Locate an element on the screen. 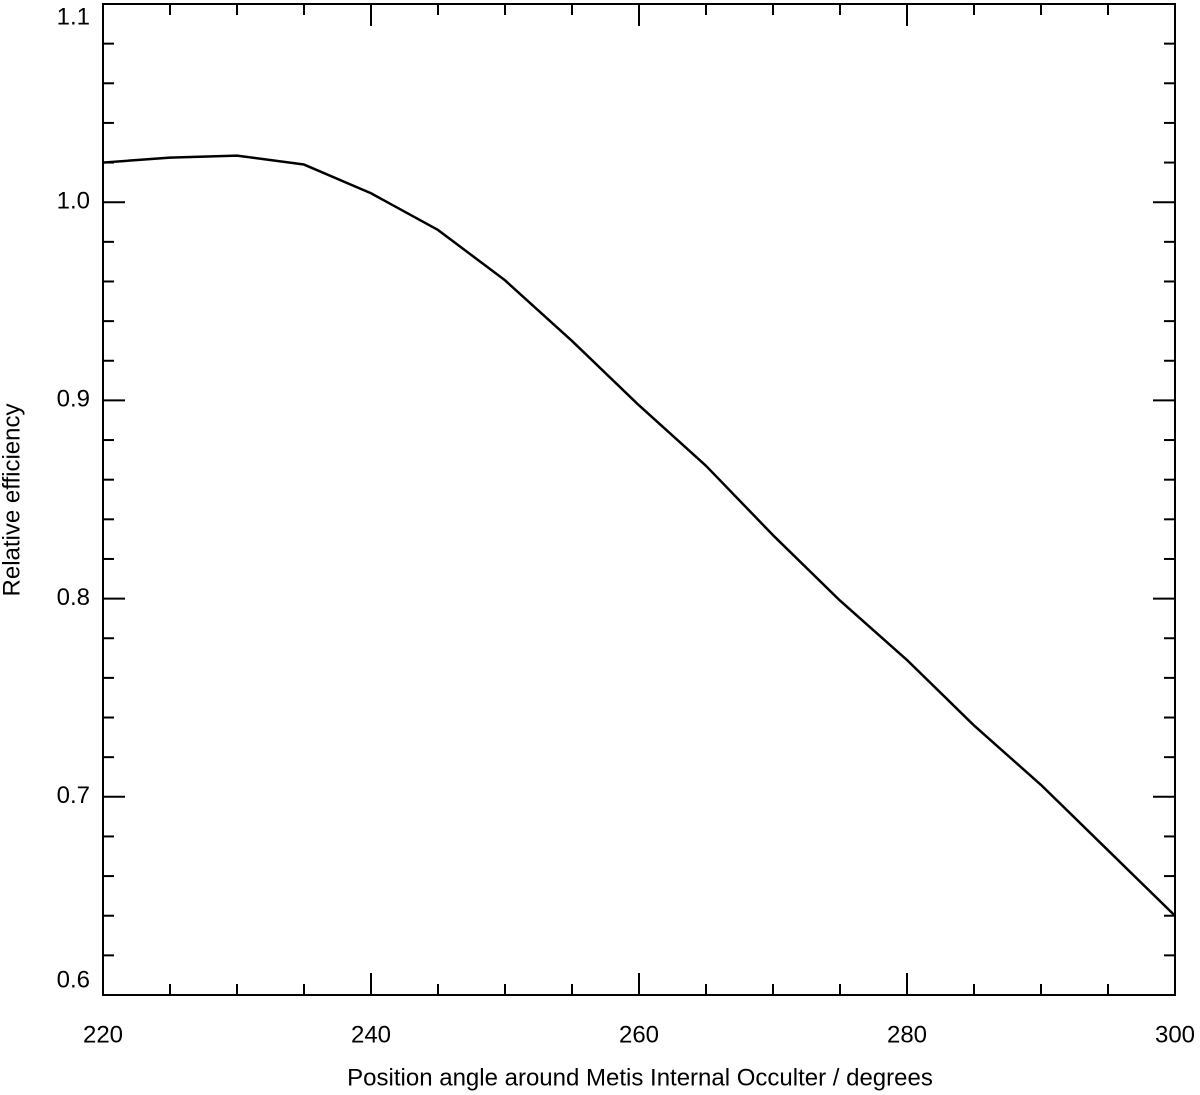 This screenshot has height=1095, width=1200. y-tick-label: 0.7 is located at coordinates (73, 795).